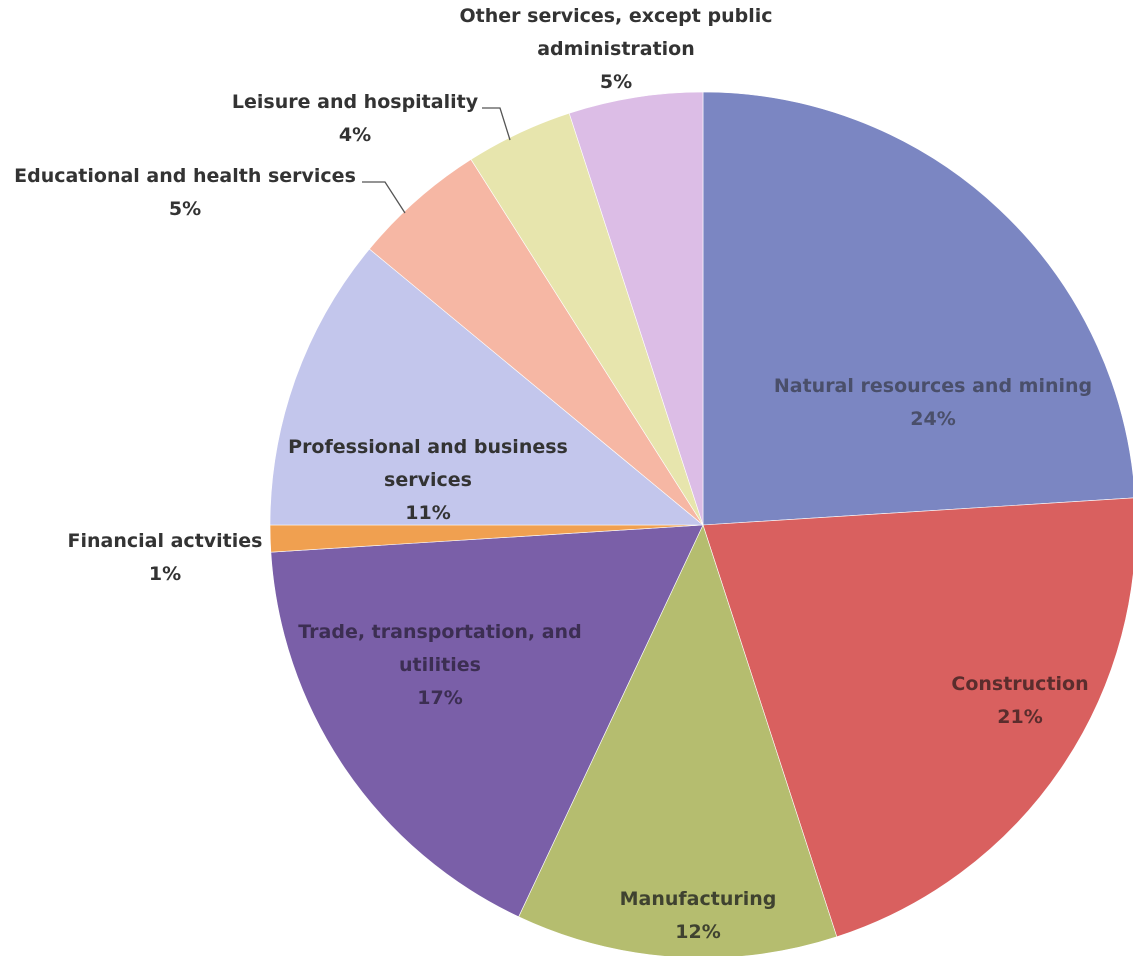  I want to click on data-label-trade-transportation-and-utilities: Trade, transportation, and utilities 17%, so click(439, 665).